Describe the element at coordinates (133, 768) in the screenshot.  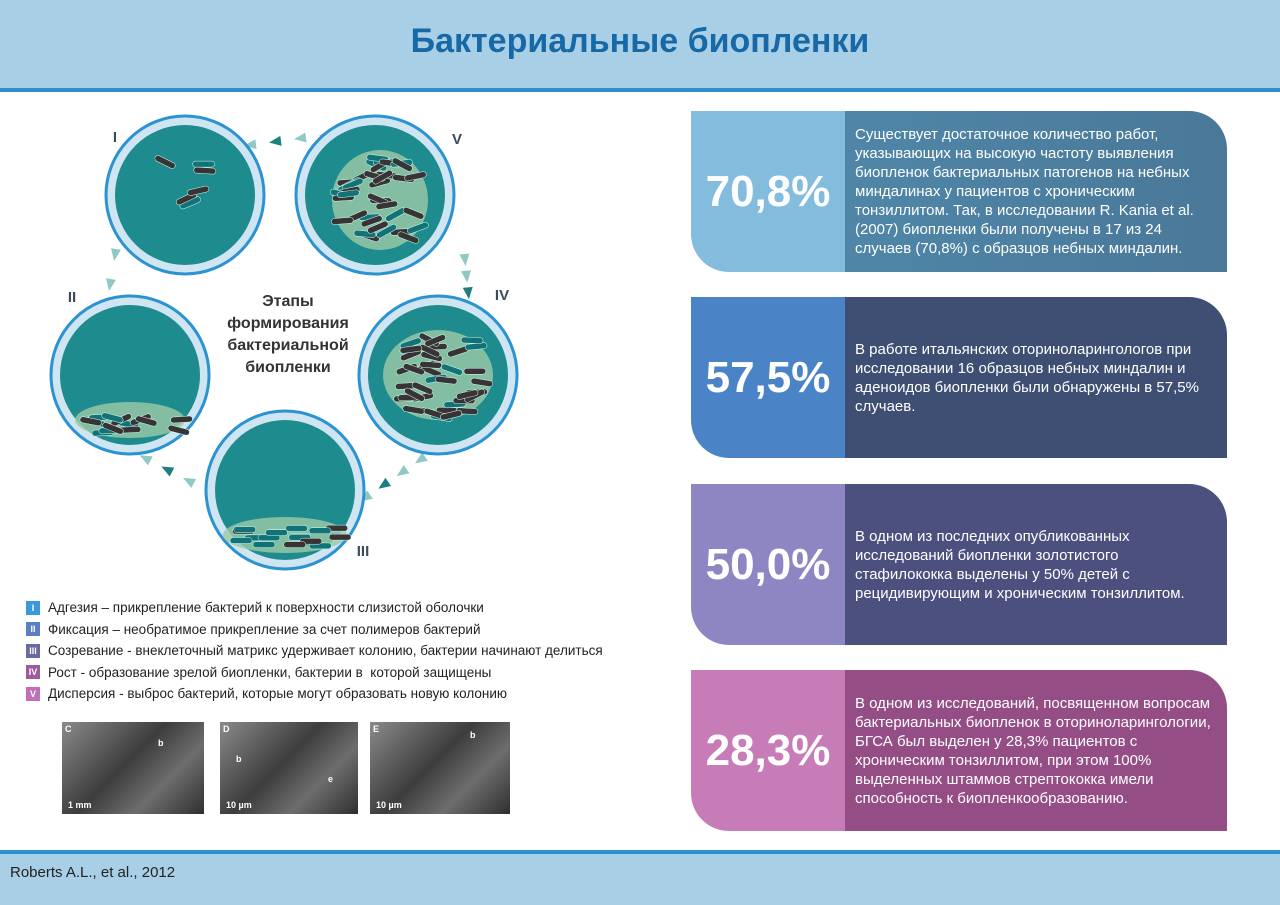
I see `micrograph: C 1 mm b` at that location.